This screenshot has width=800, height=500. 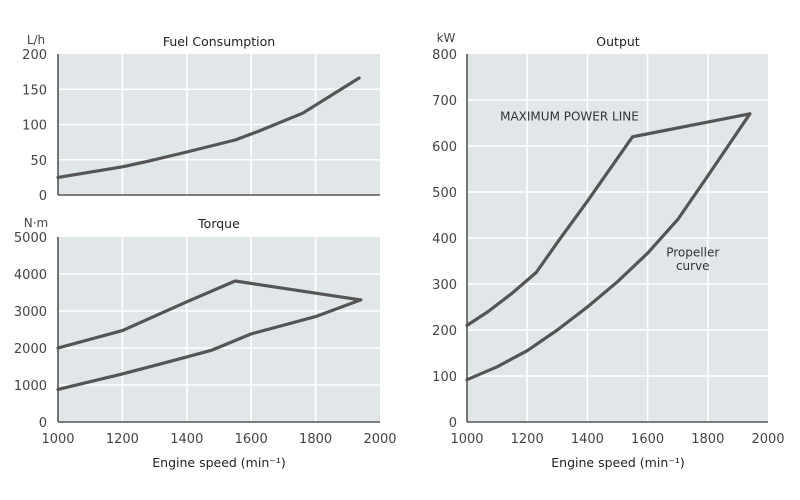 What do you see at coordinates (693, 266) in the screenshot?
I see `output-annotation: curve` at bounding box center [693, 266].